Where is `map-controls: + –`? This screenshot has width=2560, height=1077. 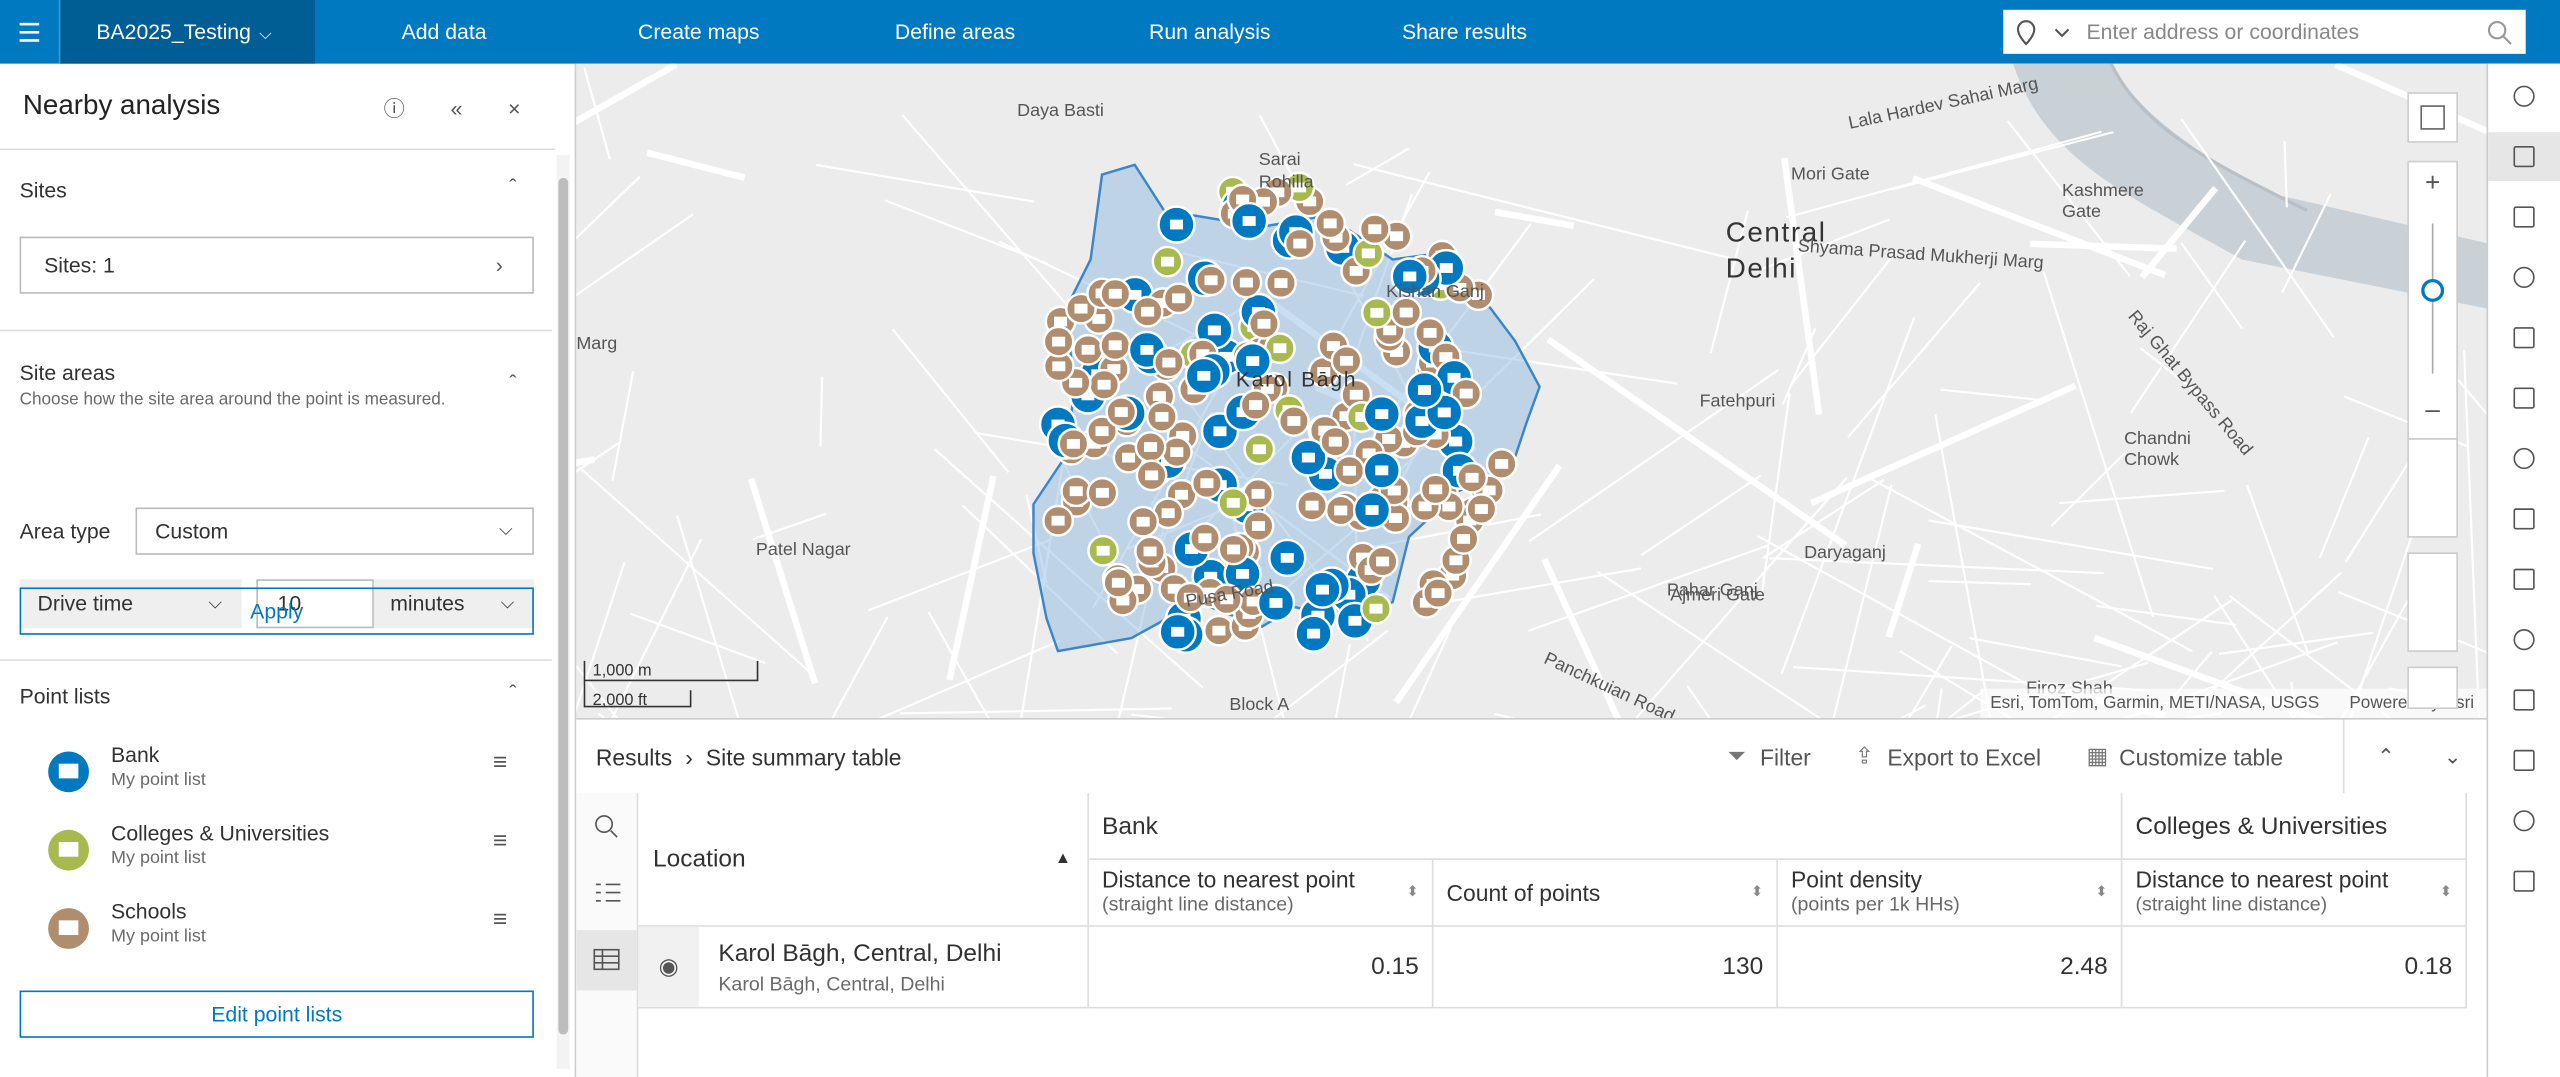 map-controls: + – is located at coordinates (2432, 401).